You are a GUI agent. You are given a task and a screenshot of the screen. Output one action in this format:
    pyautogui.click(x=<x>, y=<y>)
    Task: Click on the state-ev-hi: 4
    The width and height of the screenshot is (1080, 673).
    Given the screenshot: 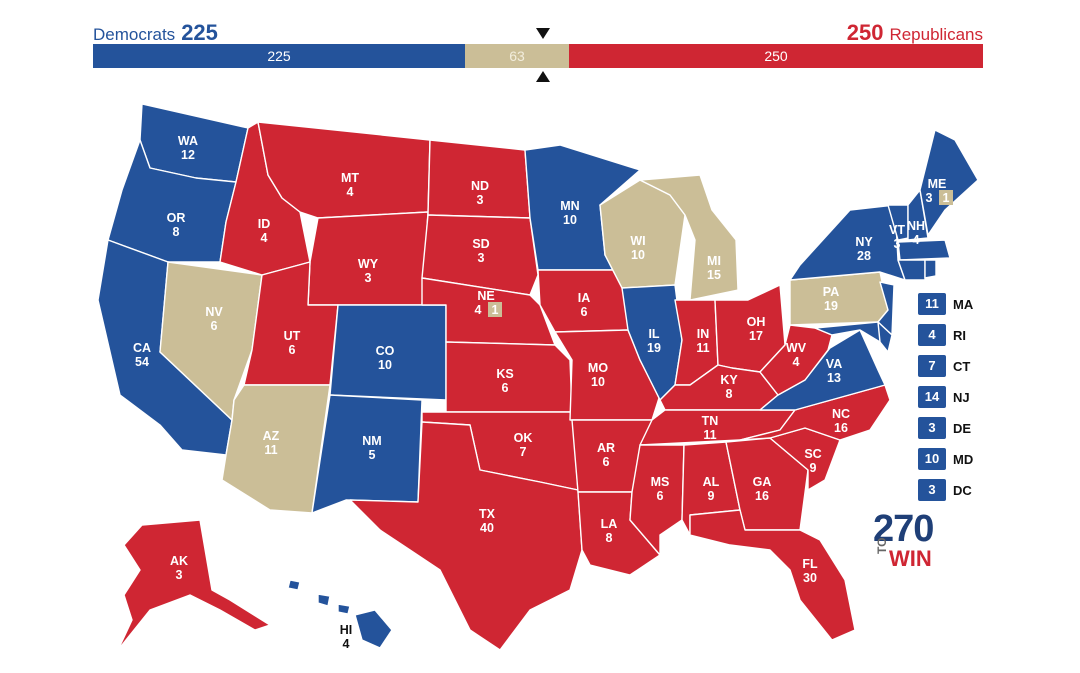 What is the action you would take?
    pyautogui.click(x=346, y=644)
    